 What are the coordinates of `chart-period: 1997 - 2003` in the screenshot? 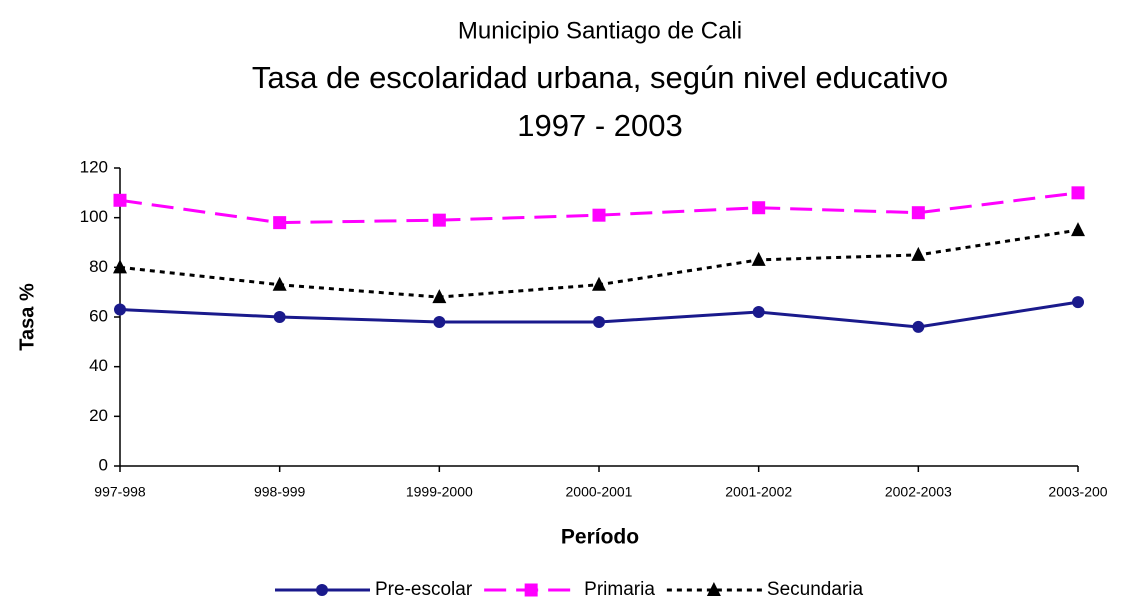 It's located at (599, 125).